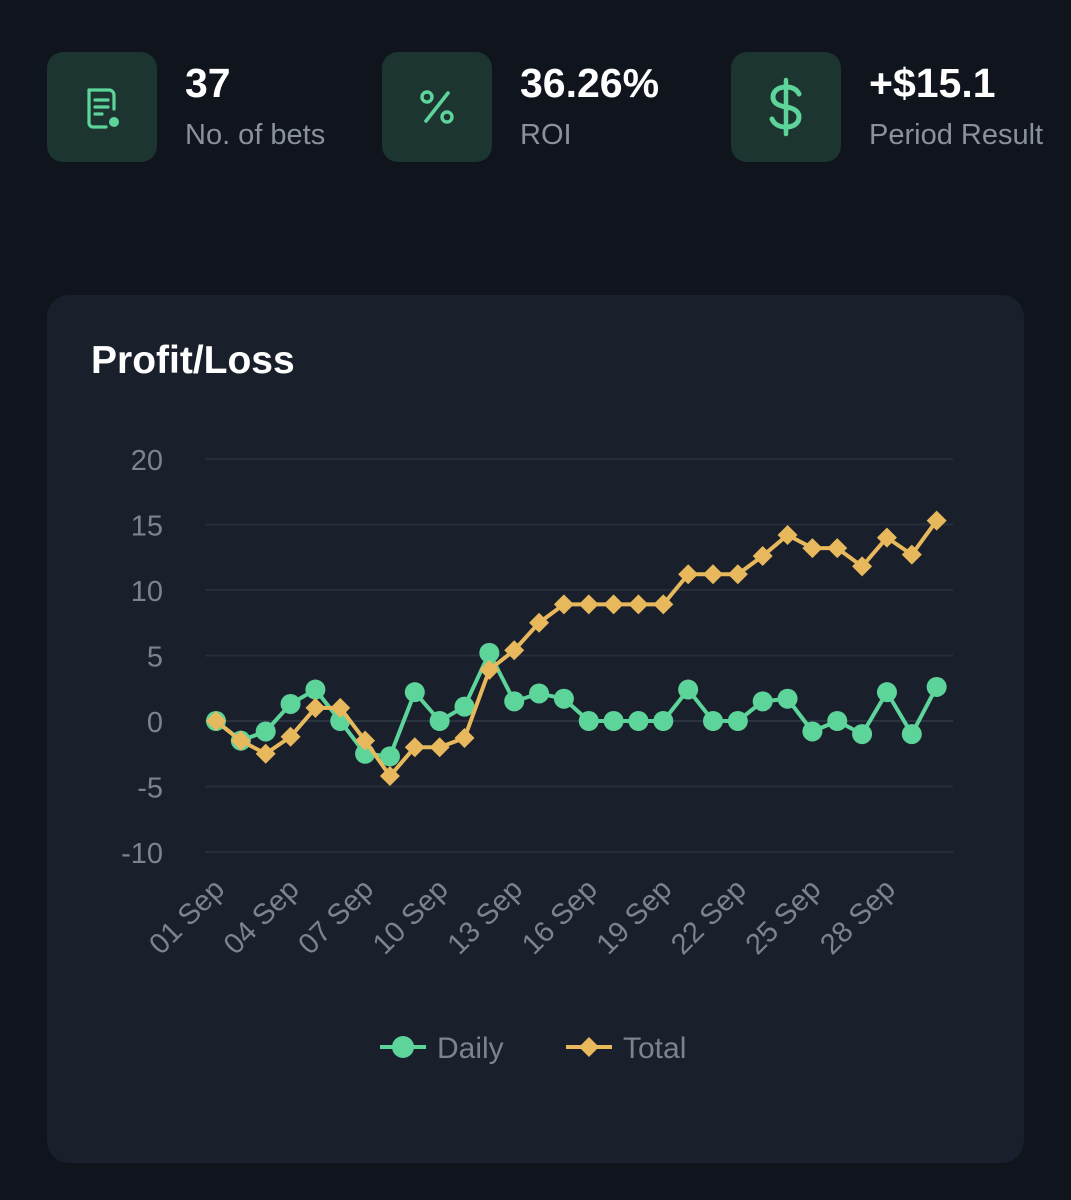 The image size is (1071, 1200). What do you see at coordinates (187, 917) in the screenshot?
I see `x-tick-label: 01 Sep` at bounding box center [187, 917].